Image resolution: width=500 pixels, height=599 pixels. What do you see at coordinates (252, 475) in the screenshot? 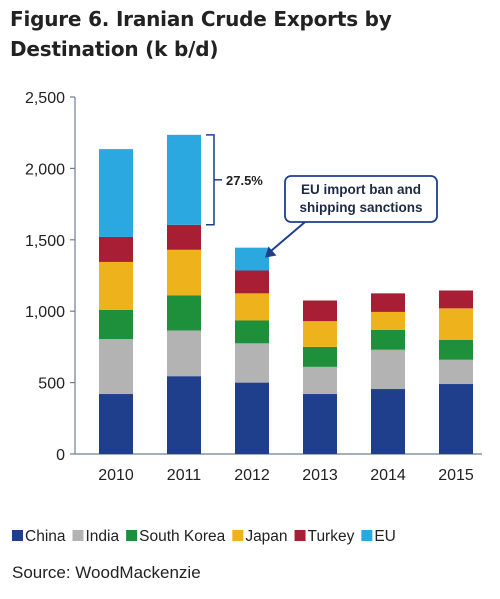
I see `x-tick-label: 2012` at bounding box center [252, 475].